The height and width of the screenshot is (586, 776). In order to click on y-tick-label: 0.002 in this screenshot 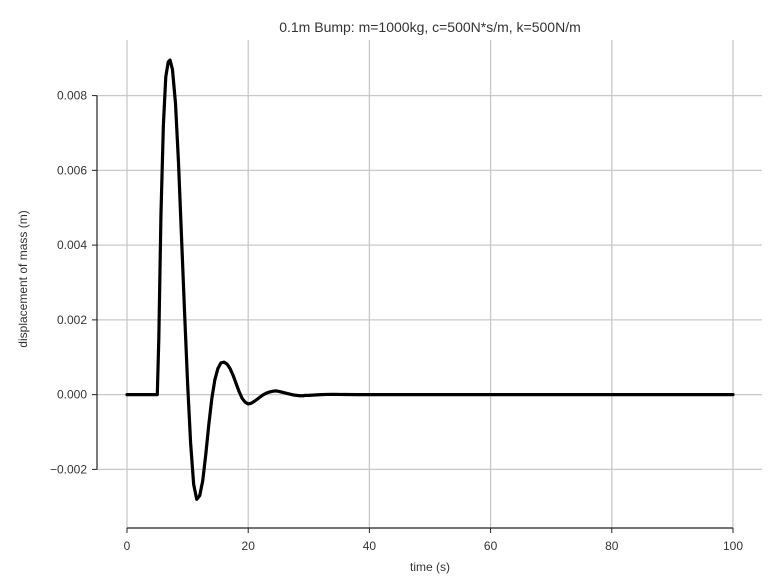, I will do `click(72, 320)`.